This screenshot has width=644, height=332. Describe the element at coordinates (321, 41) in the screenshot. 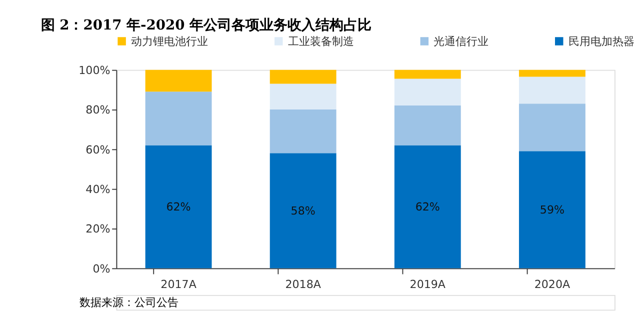

I see `legend-label: 工业装备制造` at that location.